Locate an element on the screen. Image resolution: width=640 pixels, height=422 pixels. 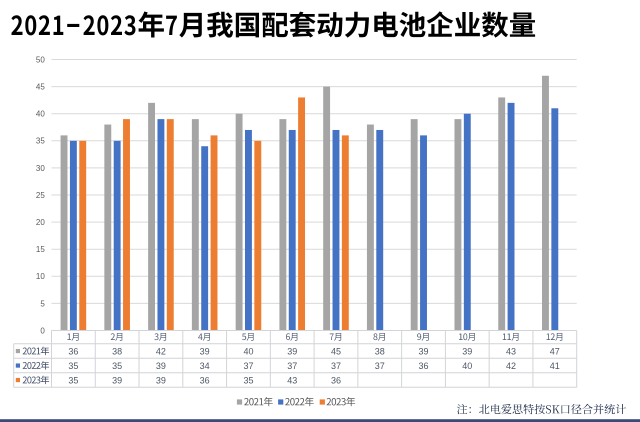
svg-text: 47 is located at coordinates (555, 351).